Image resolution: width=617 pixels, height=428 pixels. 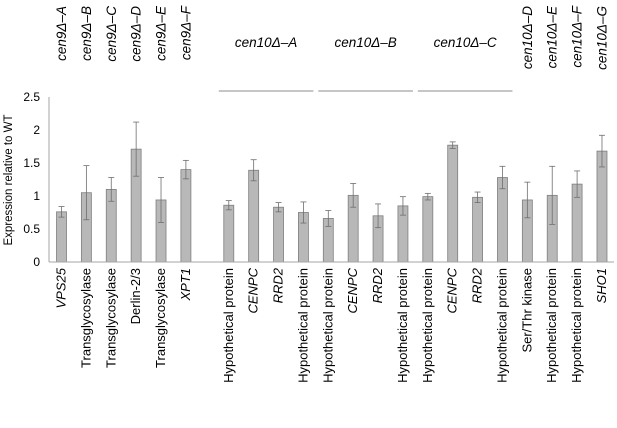 What do you see at coordinates (601, 38) in the screenshot?
I see `strain-label: cen10Δ–G` at bounding box center [601, 38].